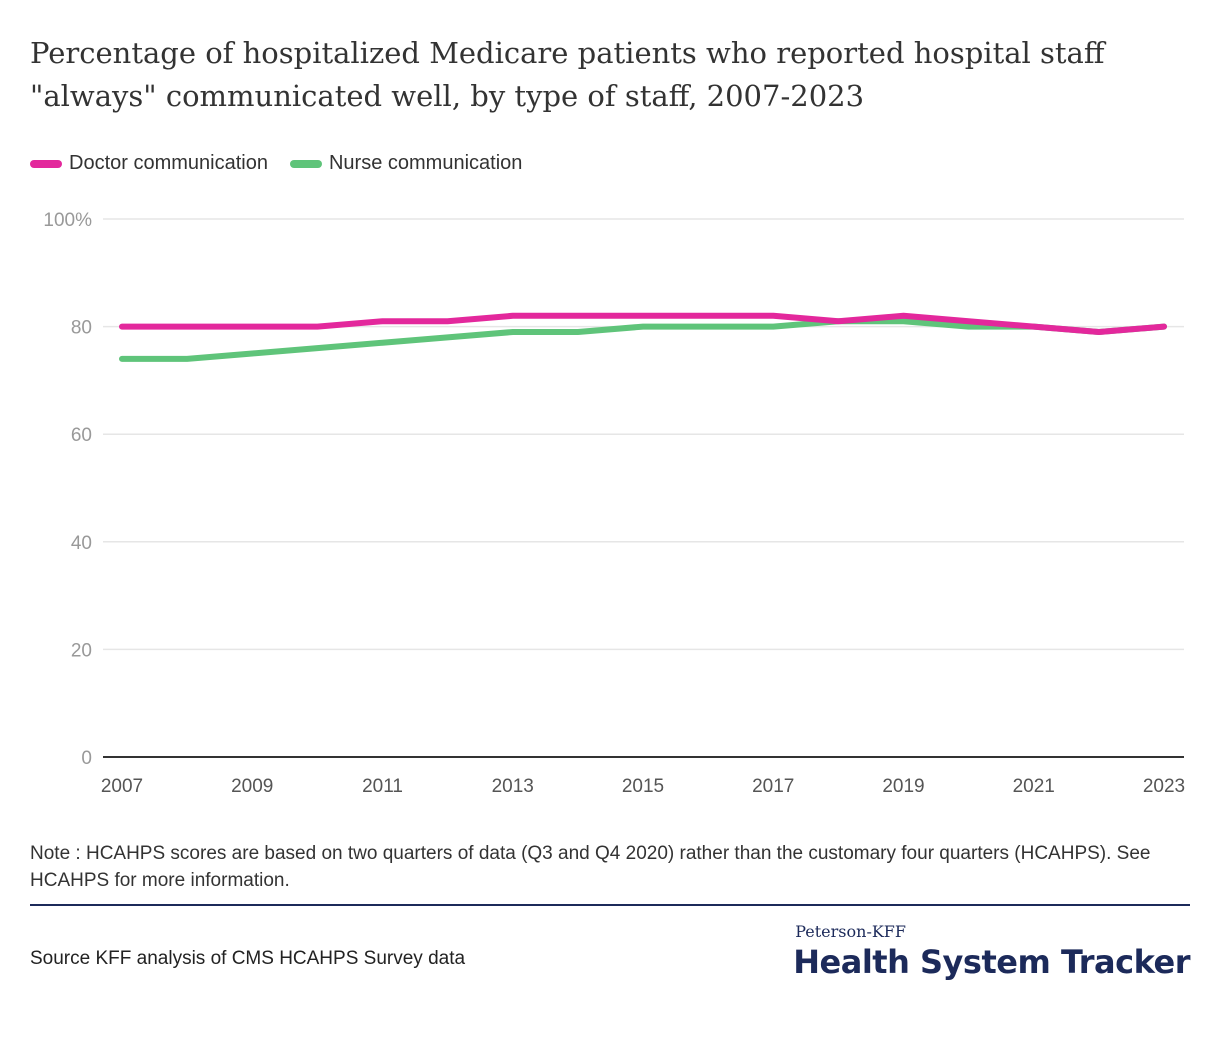 The width and height of the screenshot is (1220, 1042). Describe the element at coordinates (513, 786) in the screenshot. I see `x-tick-label: 2013` at that location.